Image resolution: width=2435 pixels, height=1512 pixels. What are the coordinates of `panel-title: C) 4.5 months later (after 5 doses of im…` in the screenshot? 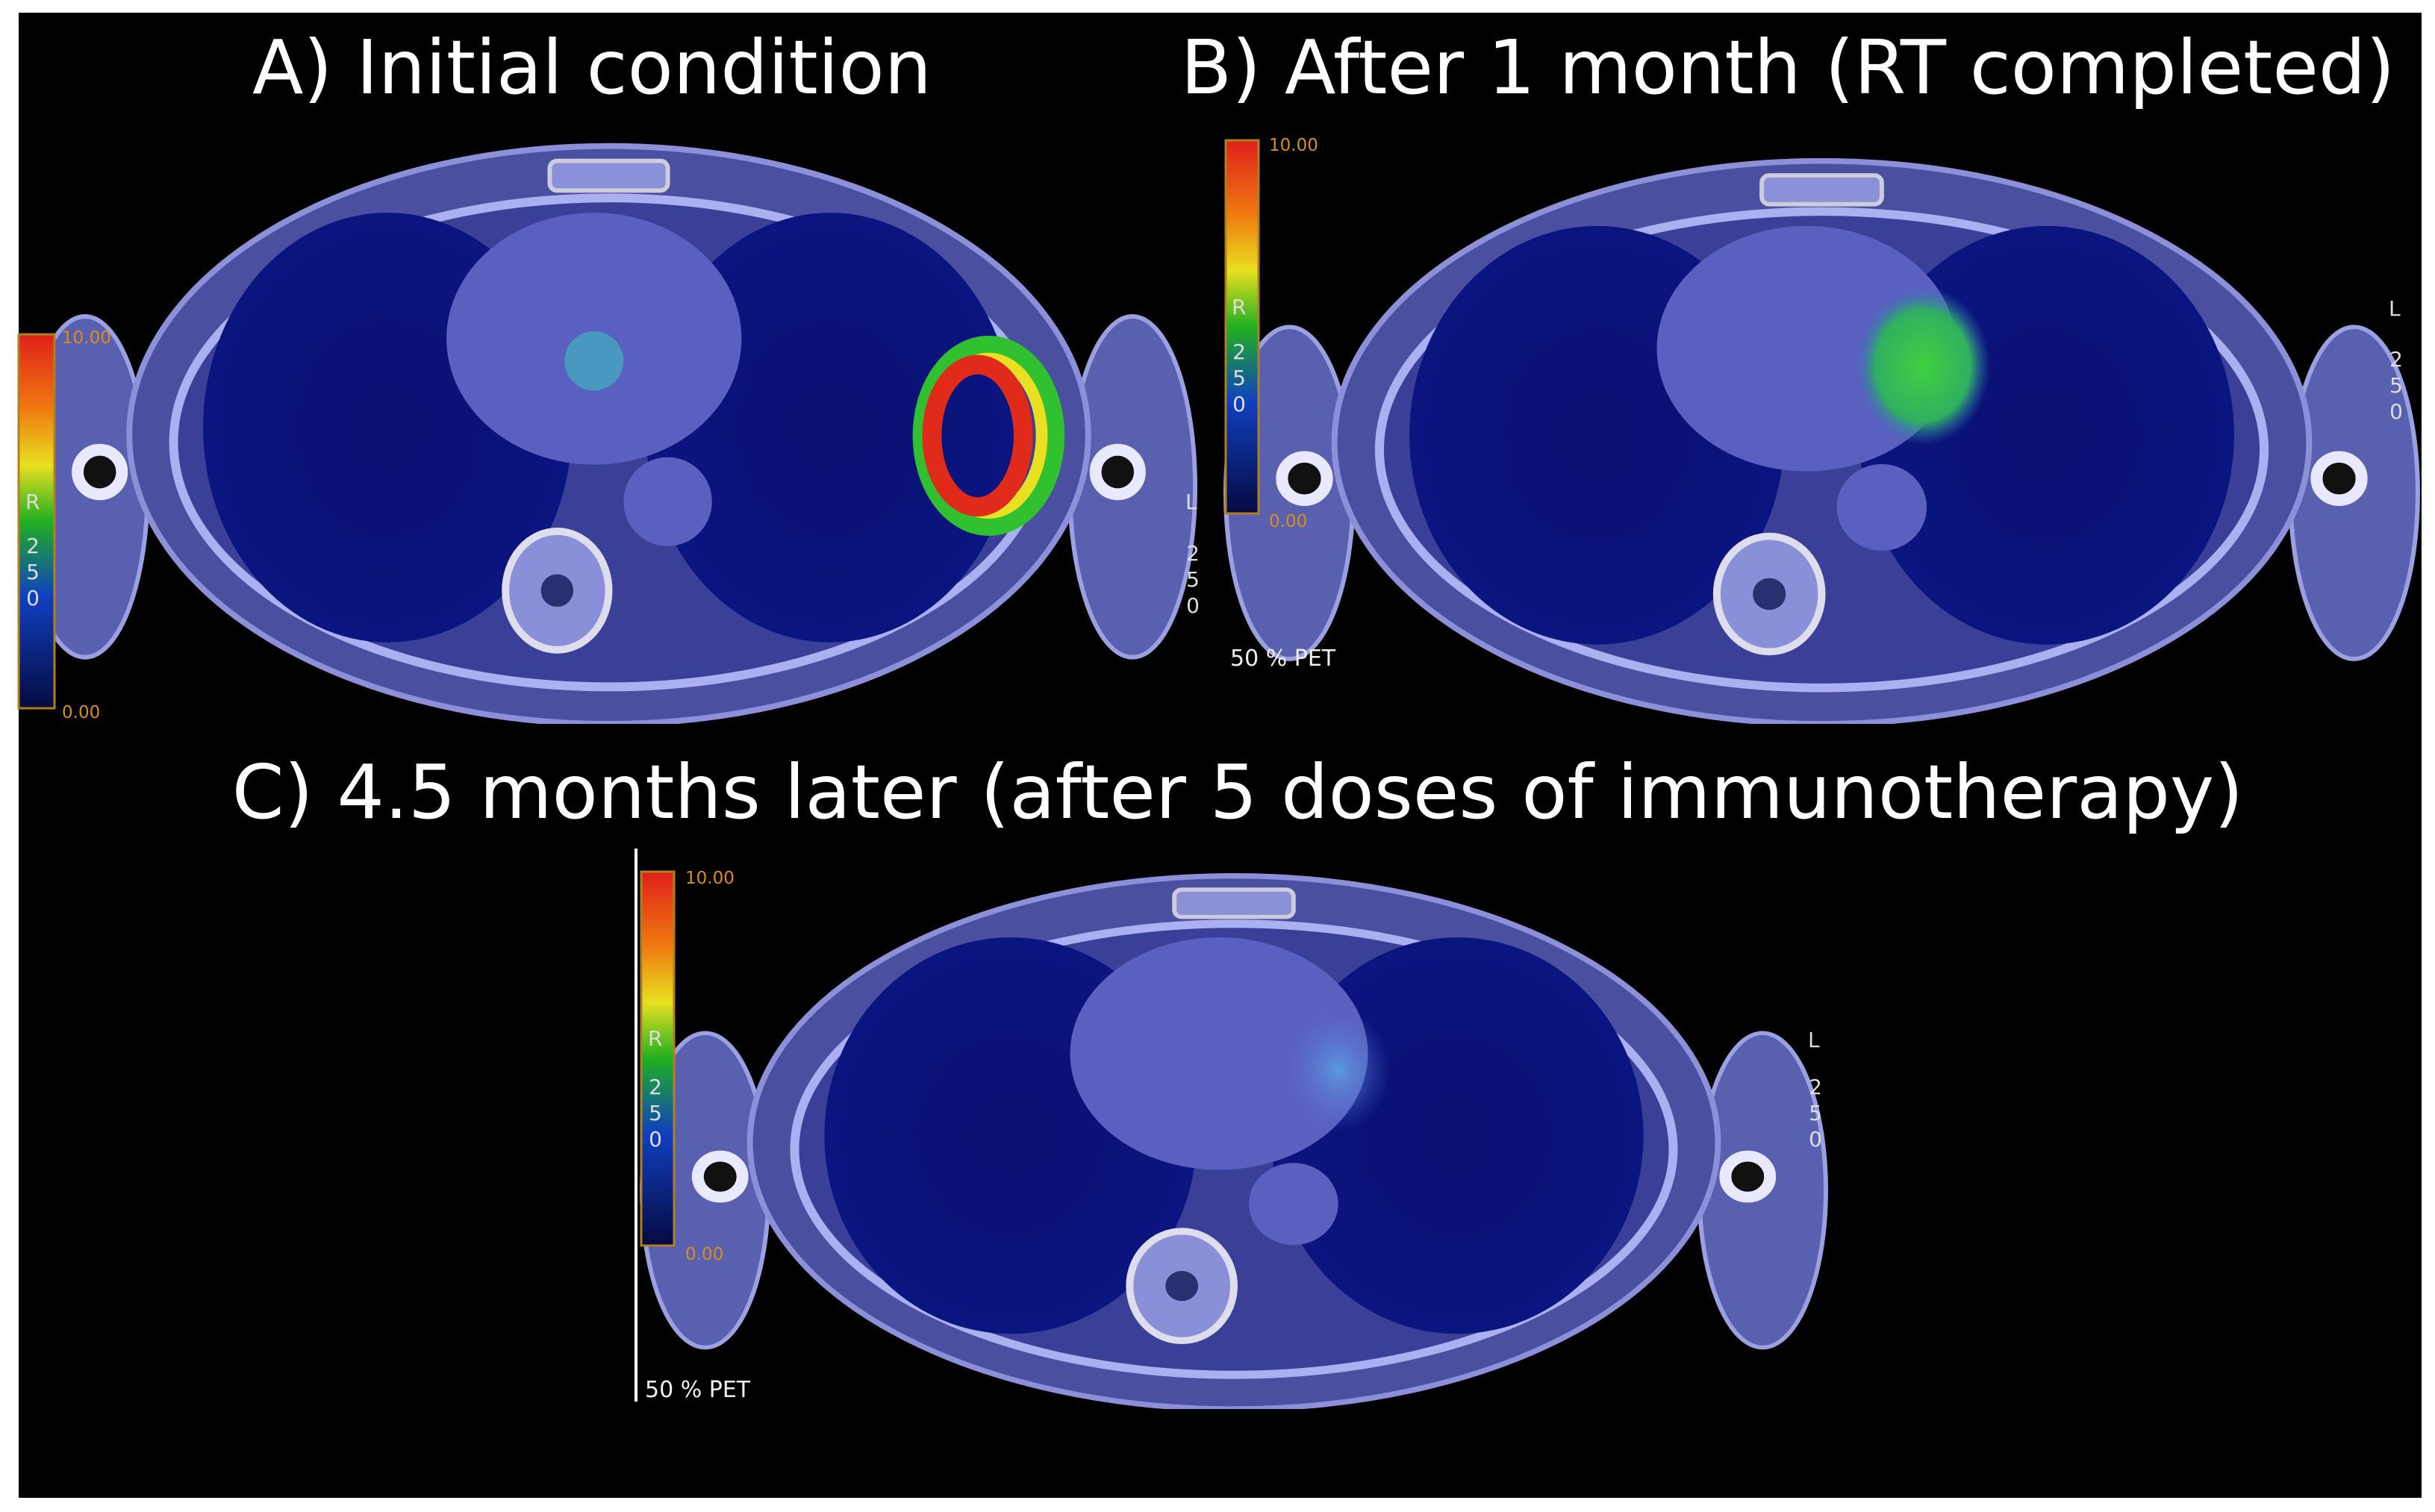 It's located at (1237, 792).